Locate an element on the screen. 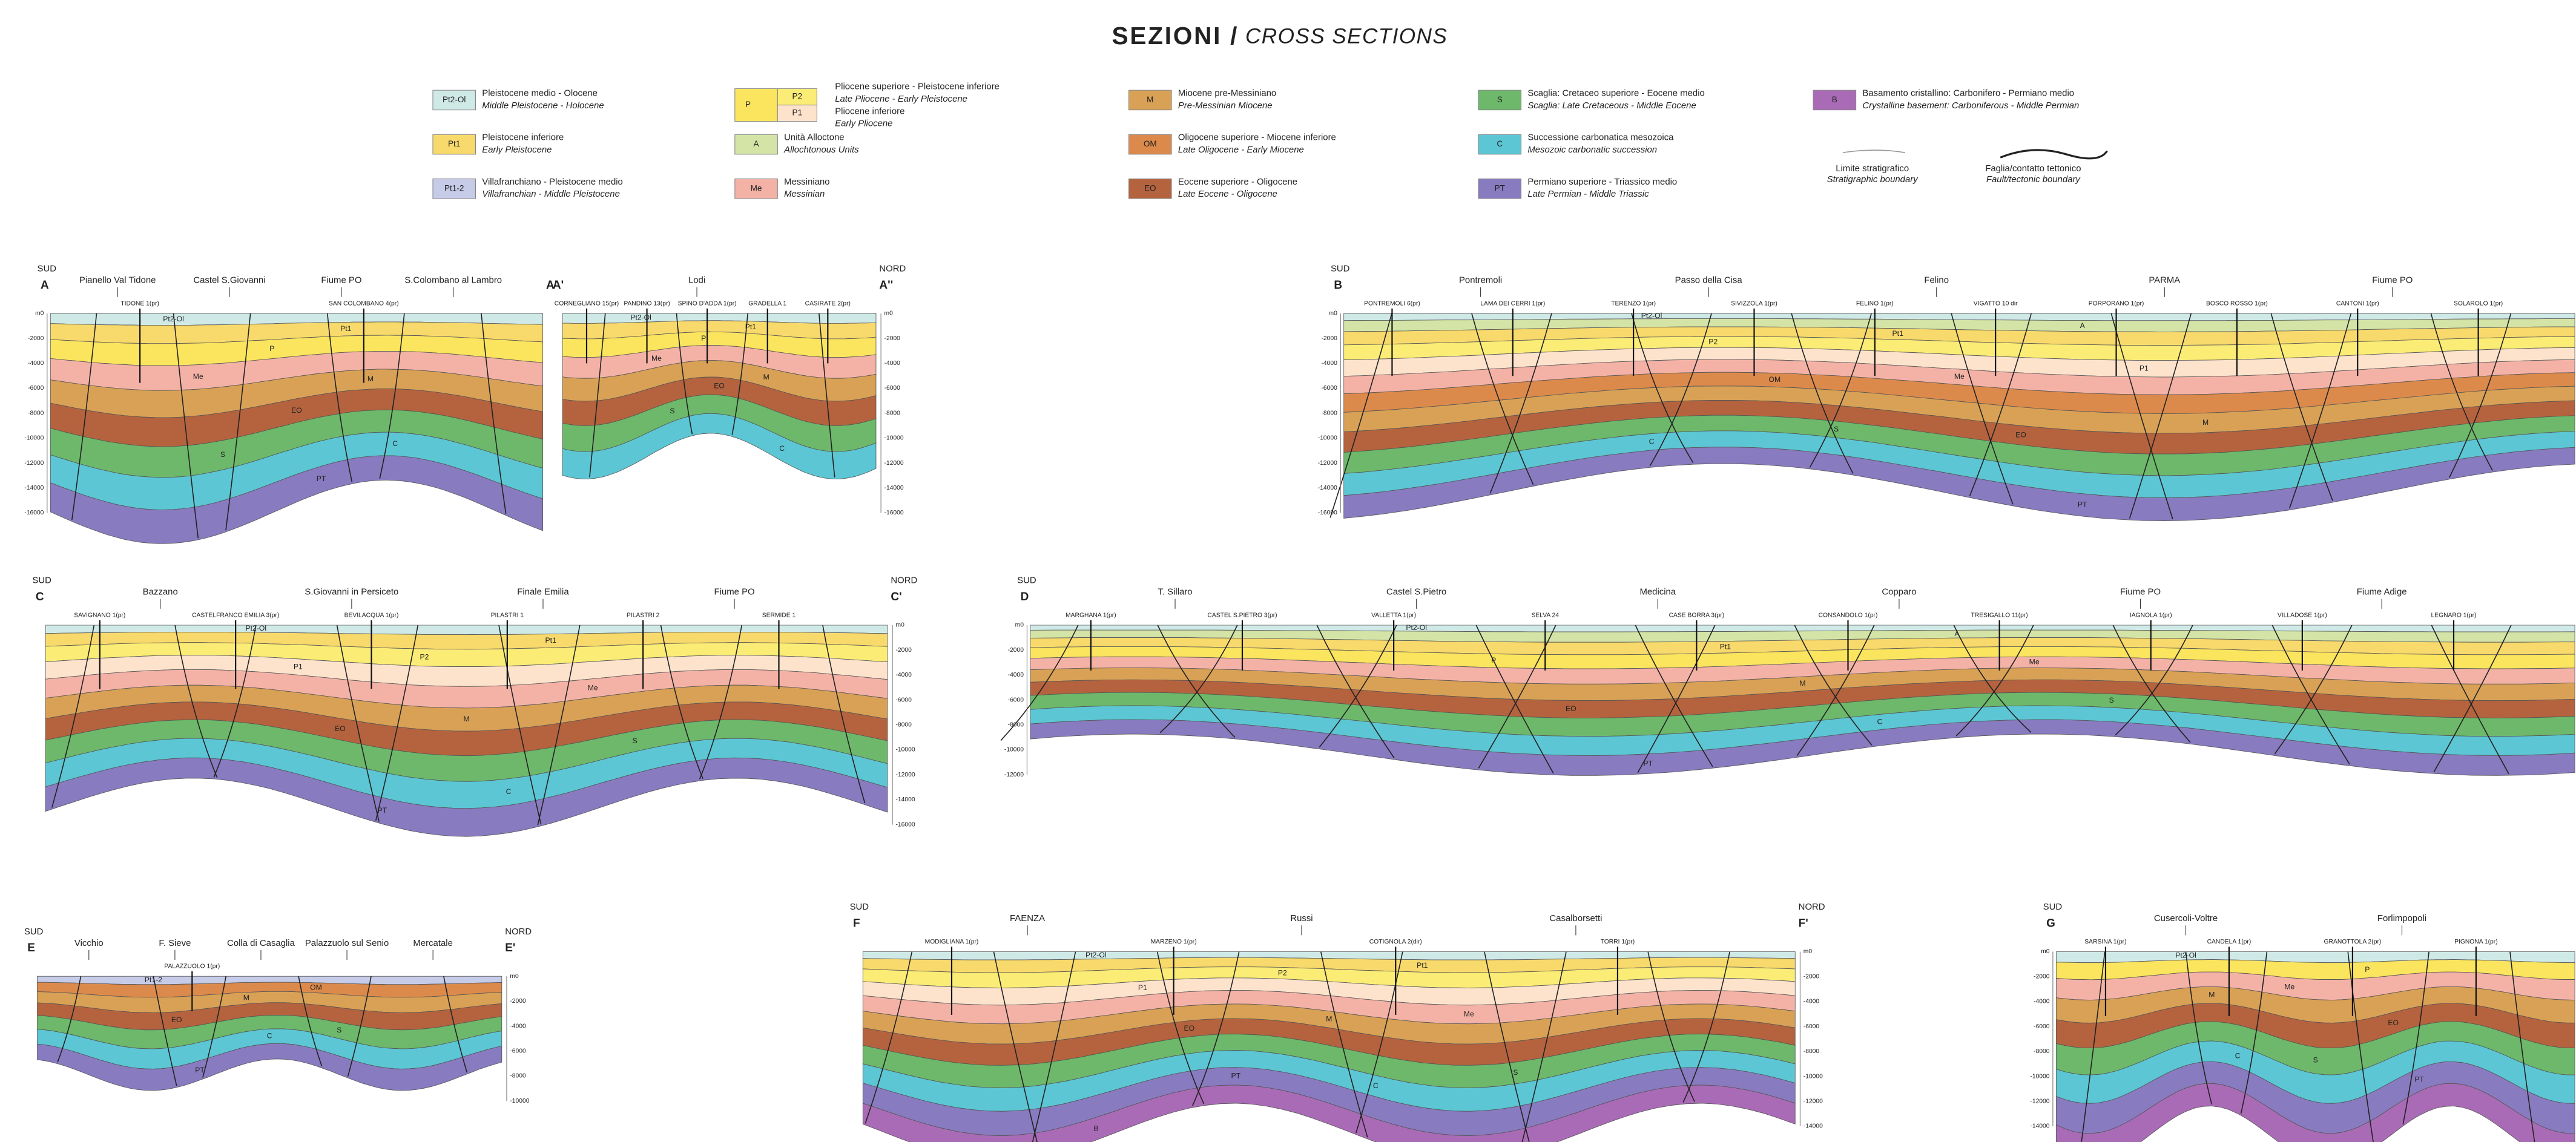 Image resolution: width=2576 pixels, height=1142 pixels. direction: SUD is located at coordinates (1026, 581).